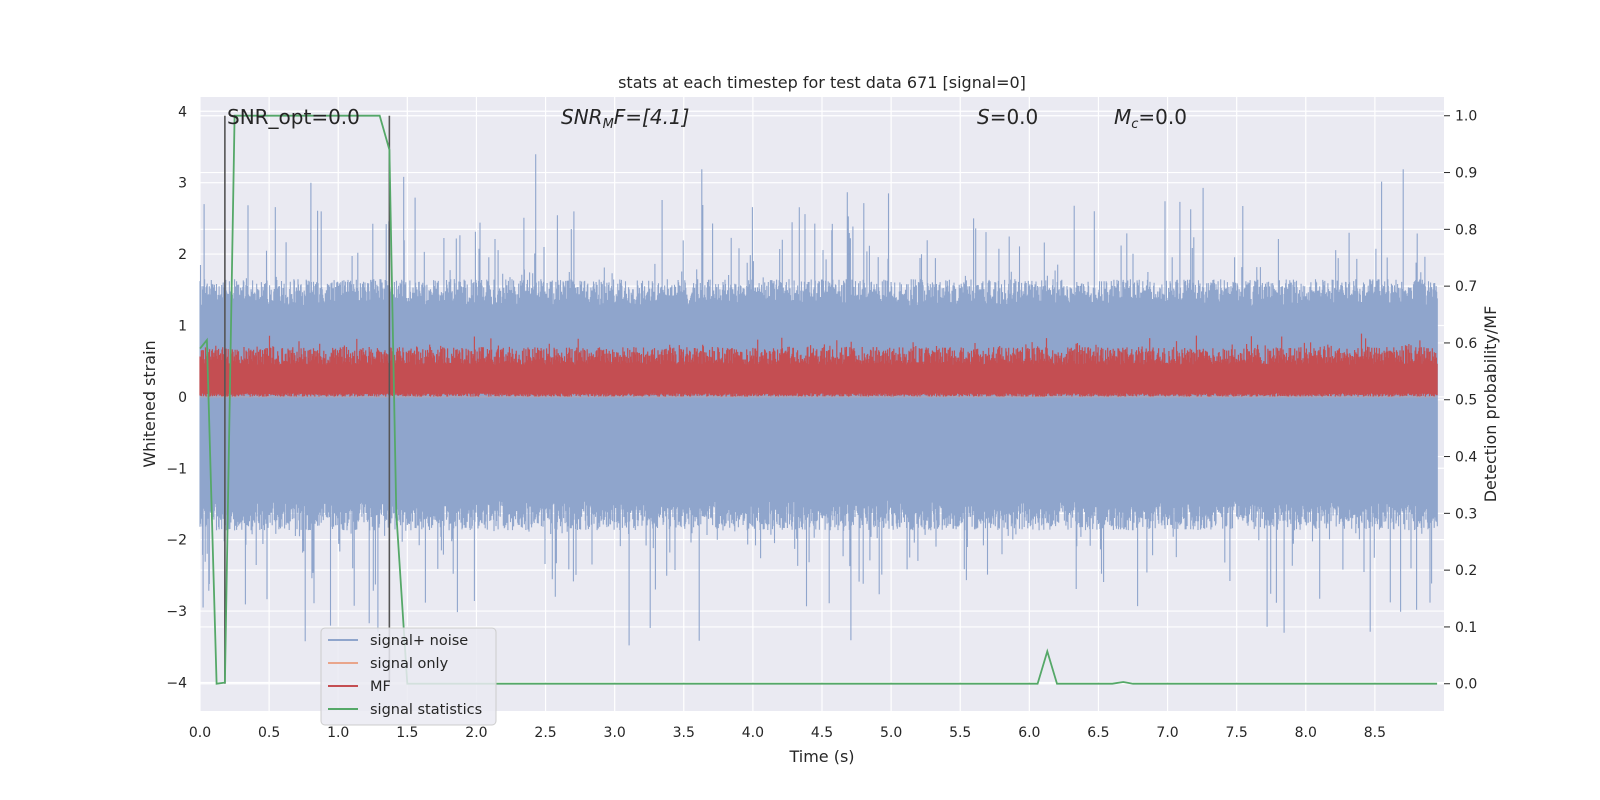 Image resolution: width=1600 pixels, height=800 pixels. What do you see at coordinates (1466, 401) in the screenshot?
I see `y2-tick-label: 0.5` at bounding box center [1466, 401].